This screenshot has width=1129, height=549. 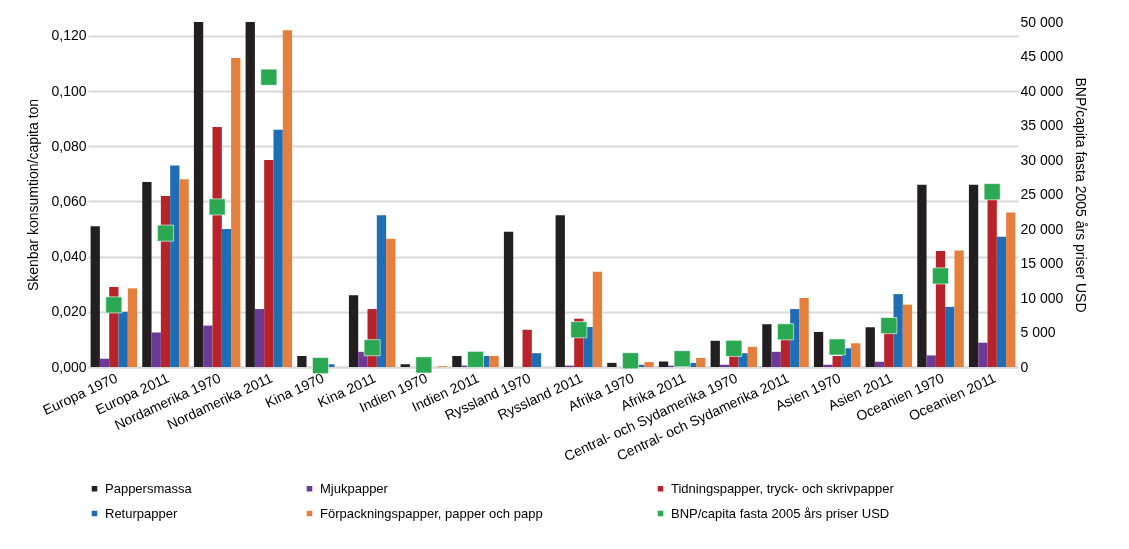 I want to click on y2-tick-label: 25 000, so click(x=1042, y=194).